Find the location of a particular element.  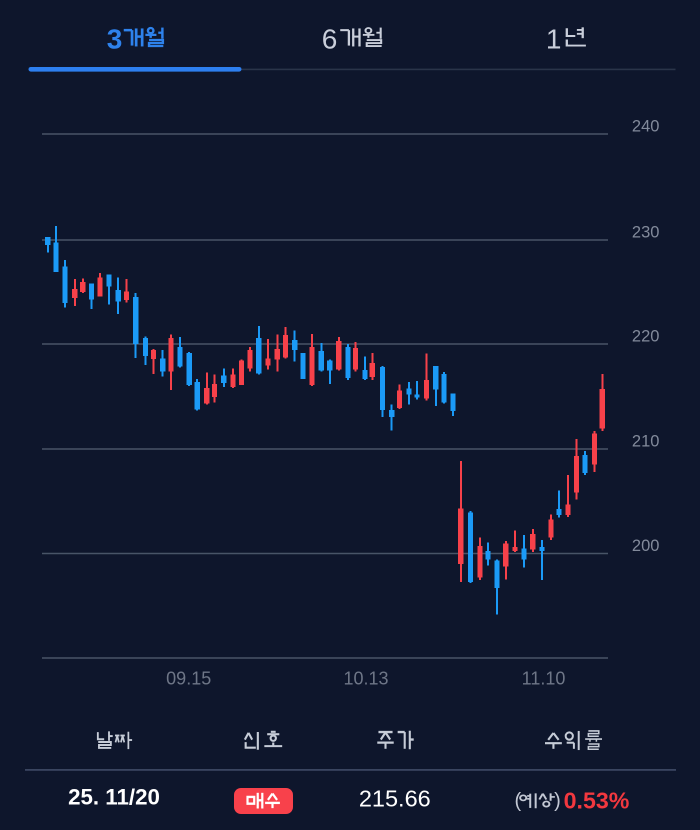

svg-text: 230 is located at coordinates (646, 233).